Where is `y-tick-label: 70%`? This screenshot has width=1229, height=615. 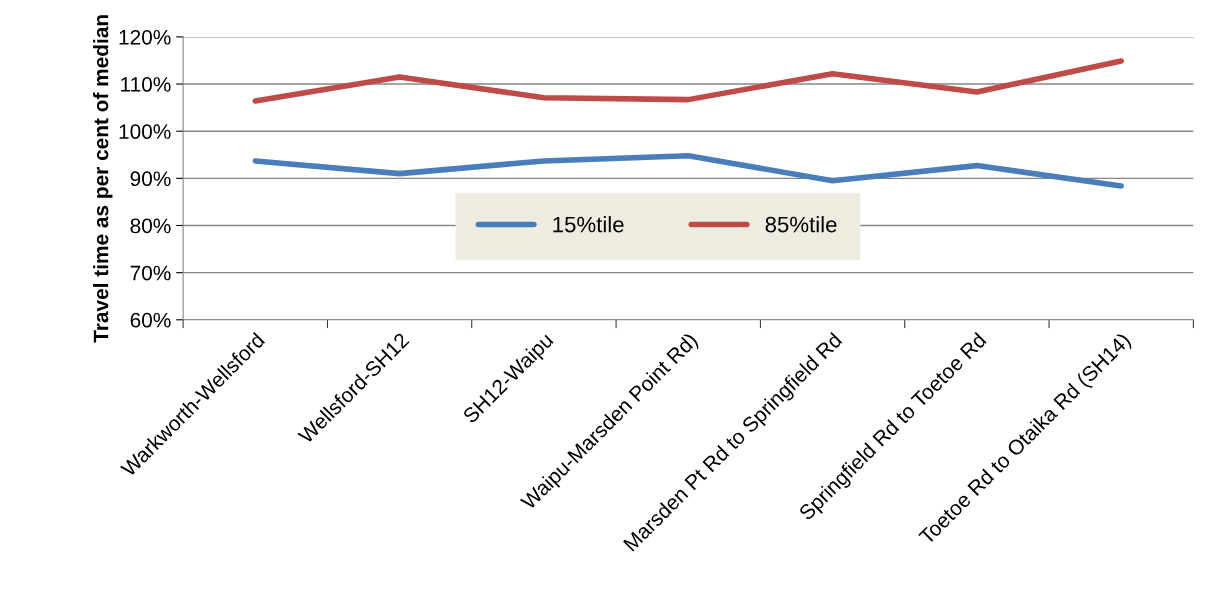
y-tick-label: 70% is located at coordinates (150, 273).